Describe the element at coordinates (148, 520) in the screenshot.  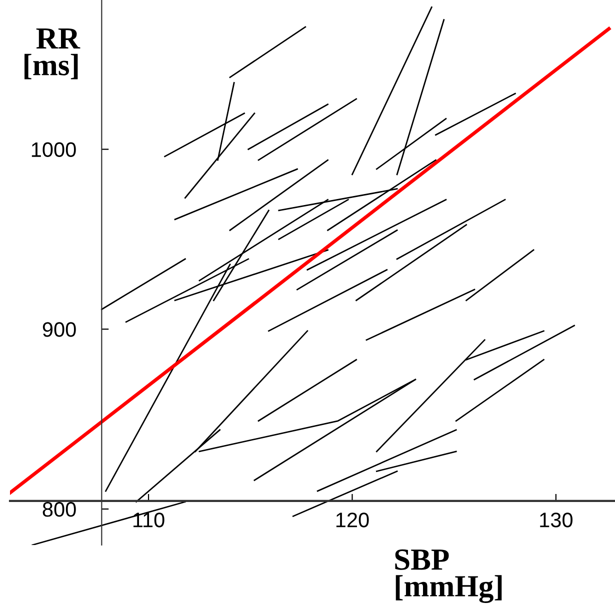
I see `x-tick-label: 110` at that location.